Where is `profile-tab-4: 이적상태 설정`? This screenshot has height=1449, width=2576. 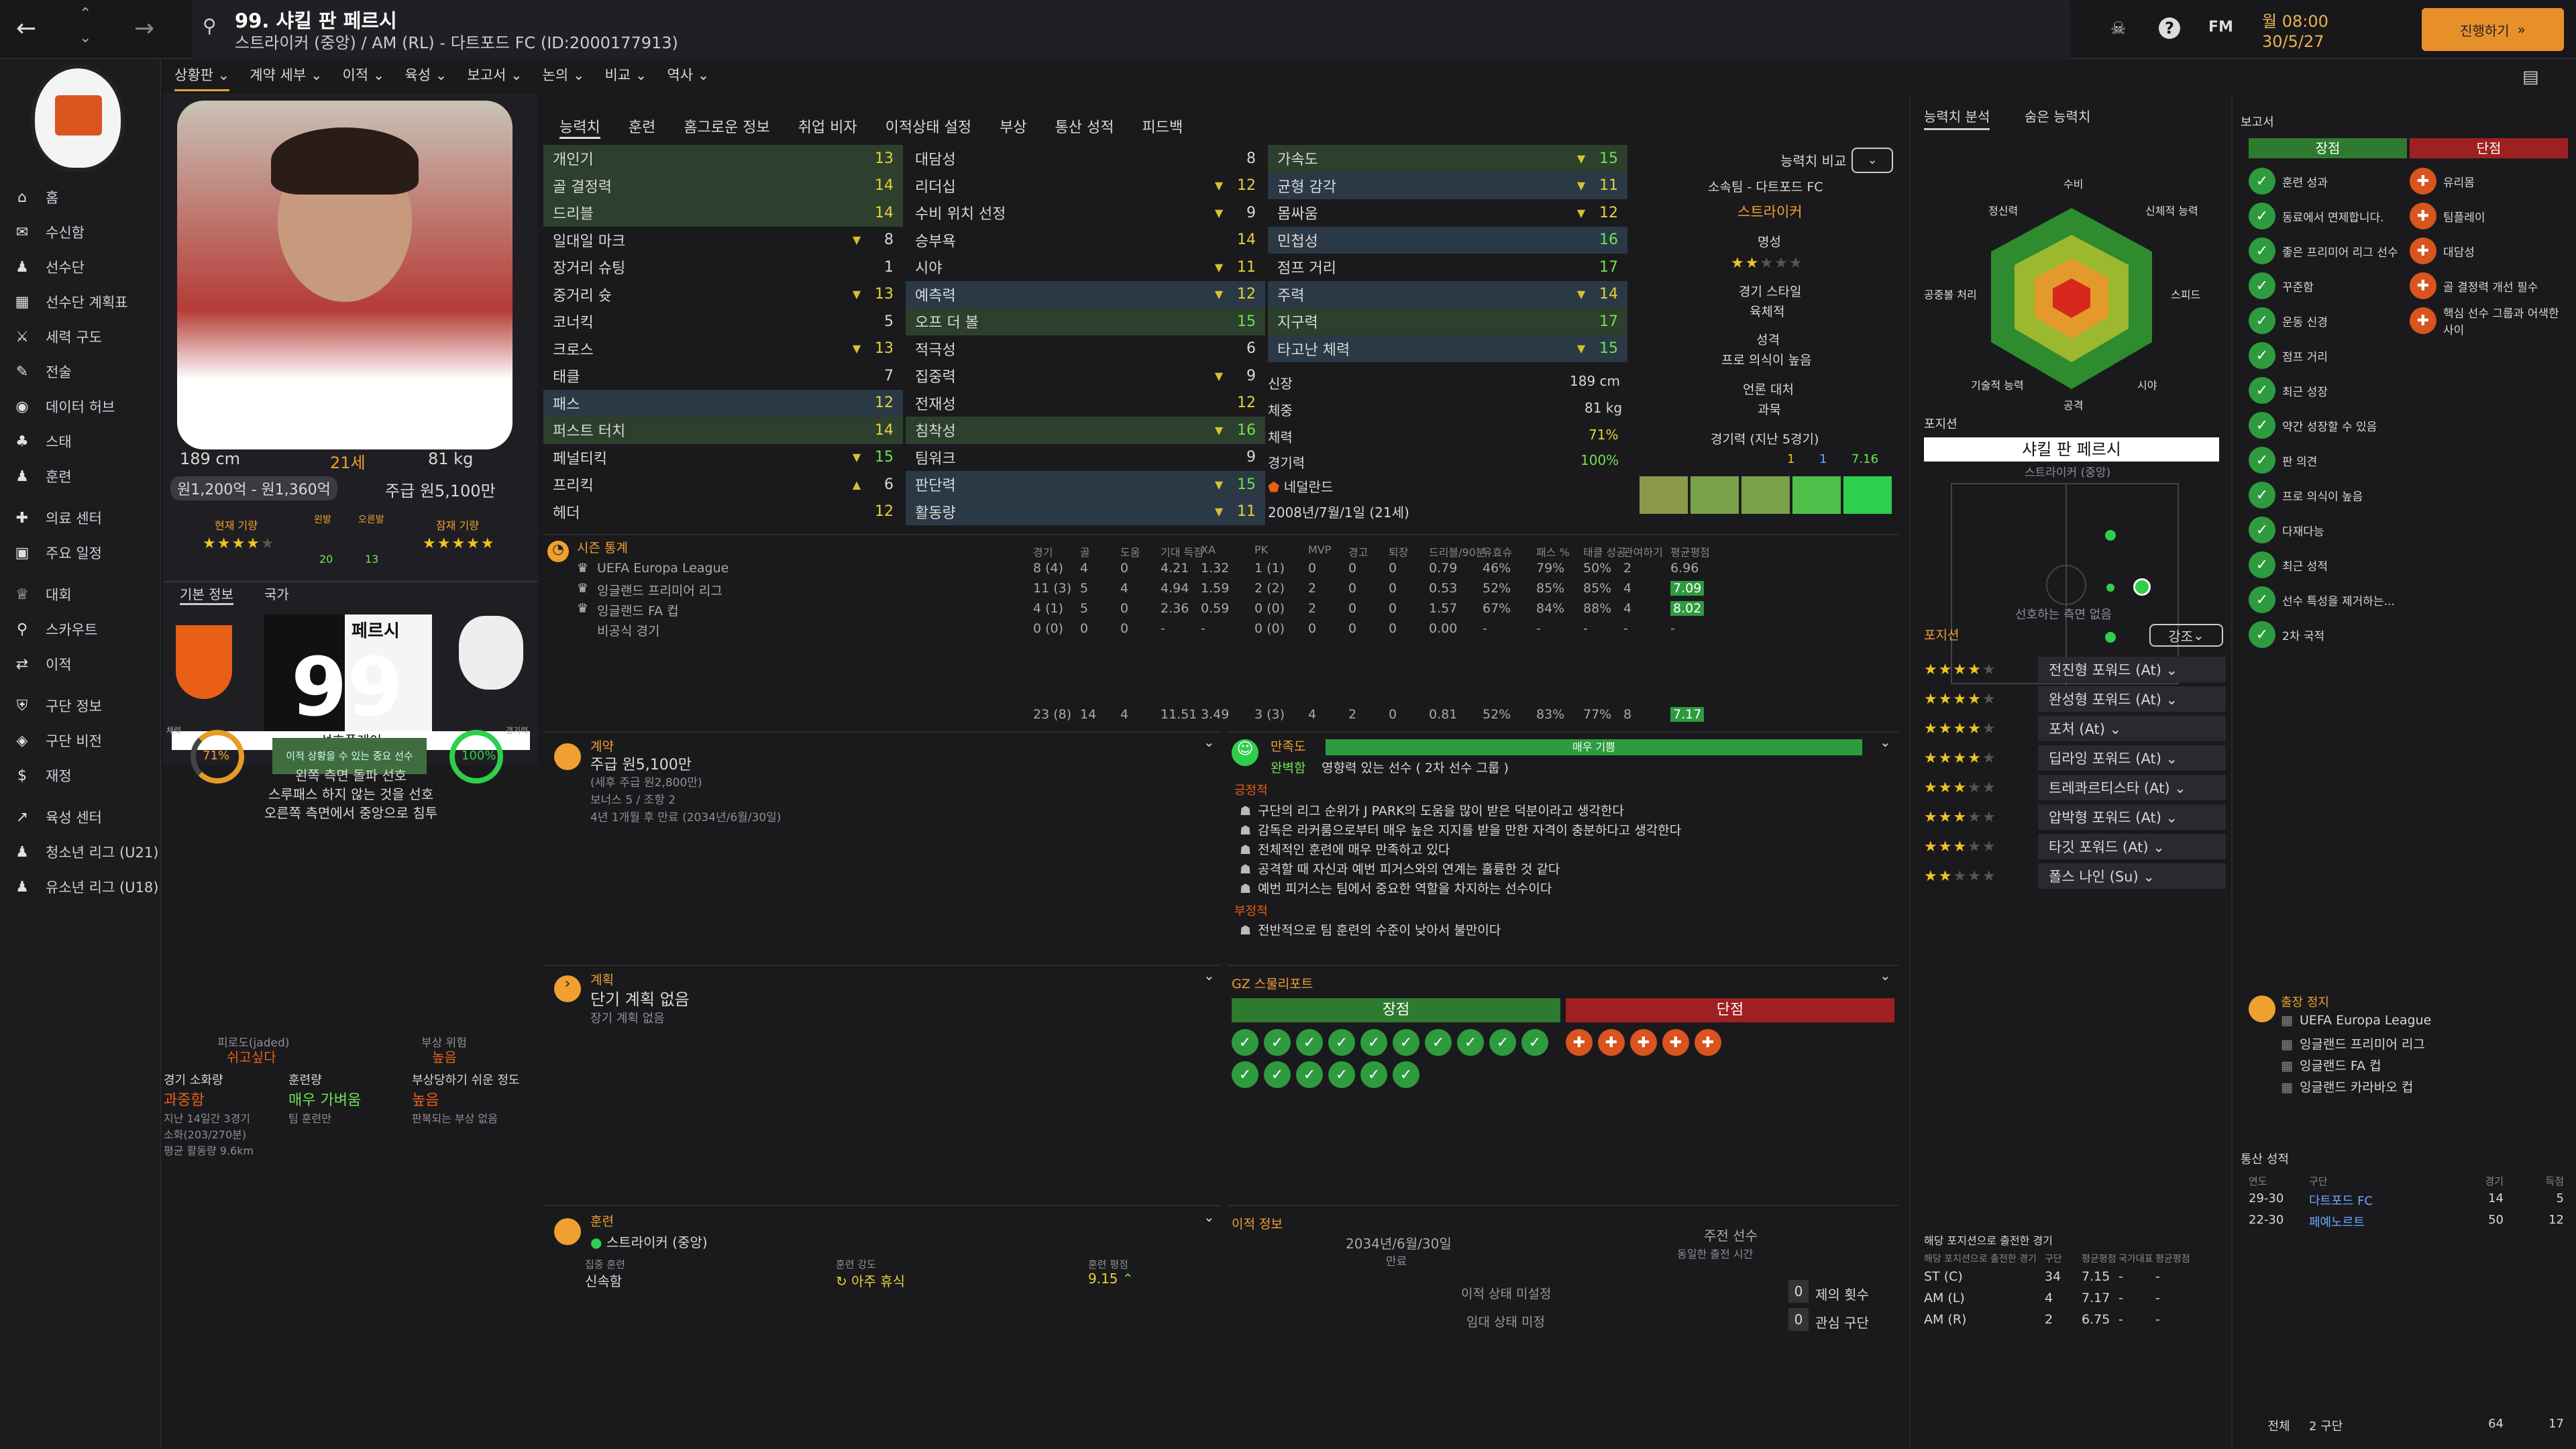
profile-tab-4: 이적상태 설정 is located at coordinates (928, 127).